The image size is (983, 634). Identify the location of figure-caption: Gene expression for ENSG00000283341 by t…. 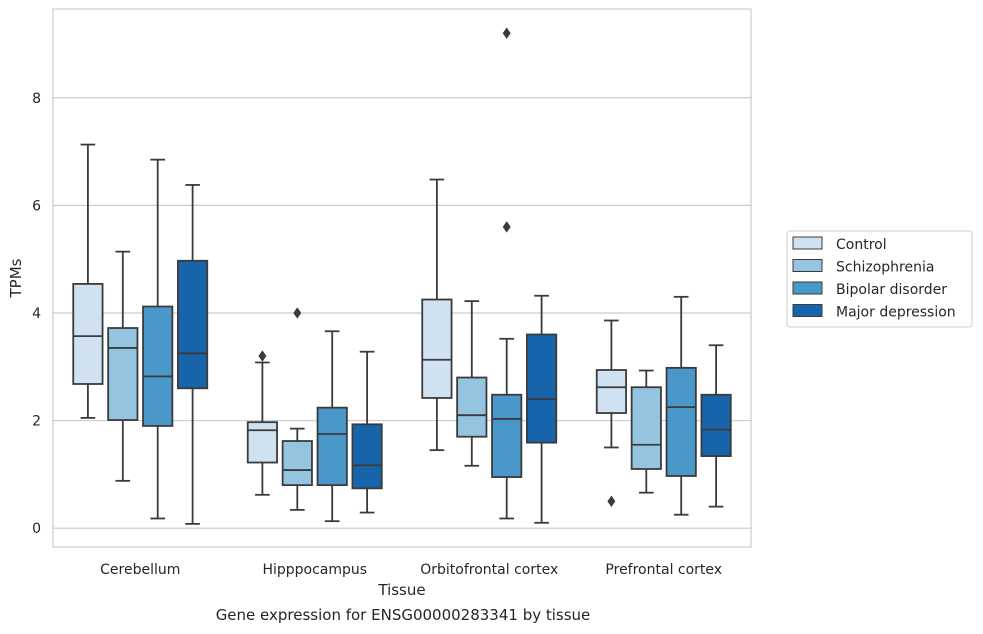
(403, 615).